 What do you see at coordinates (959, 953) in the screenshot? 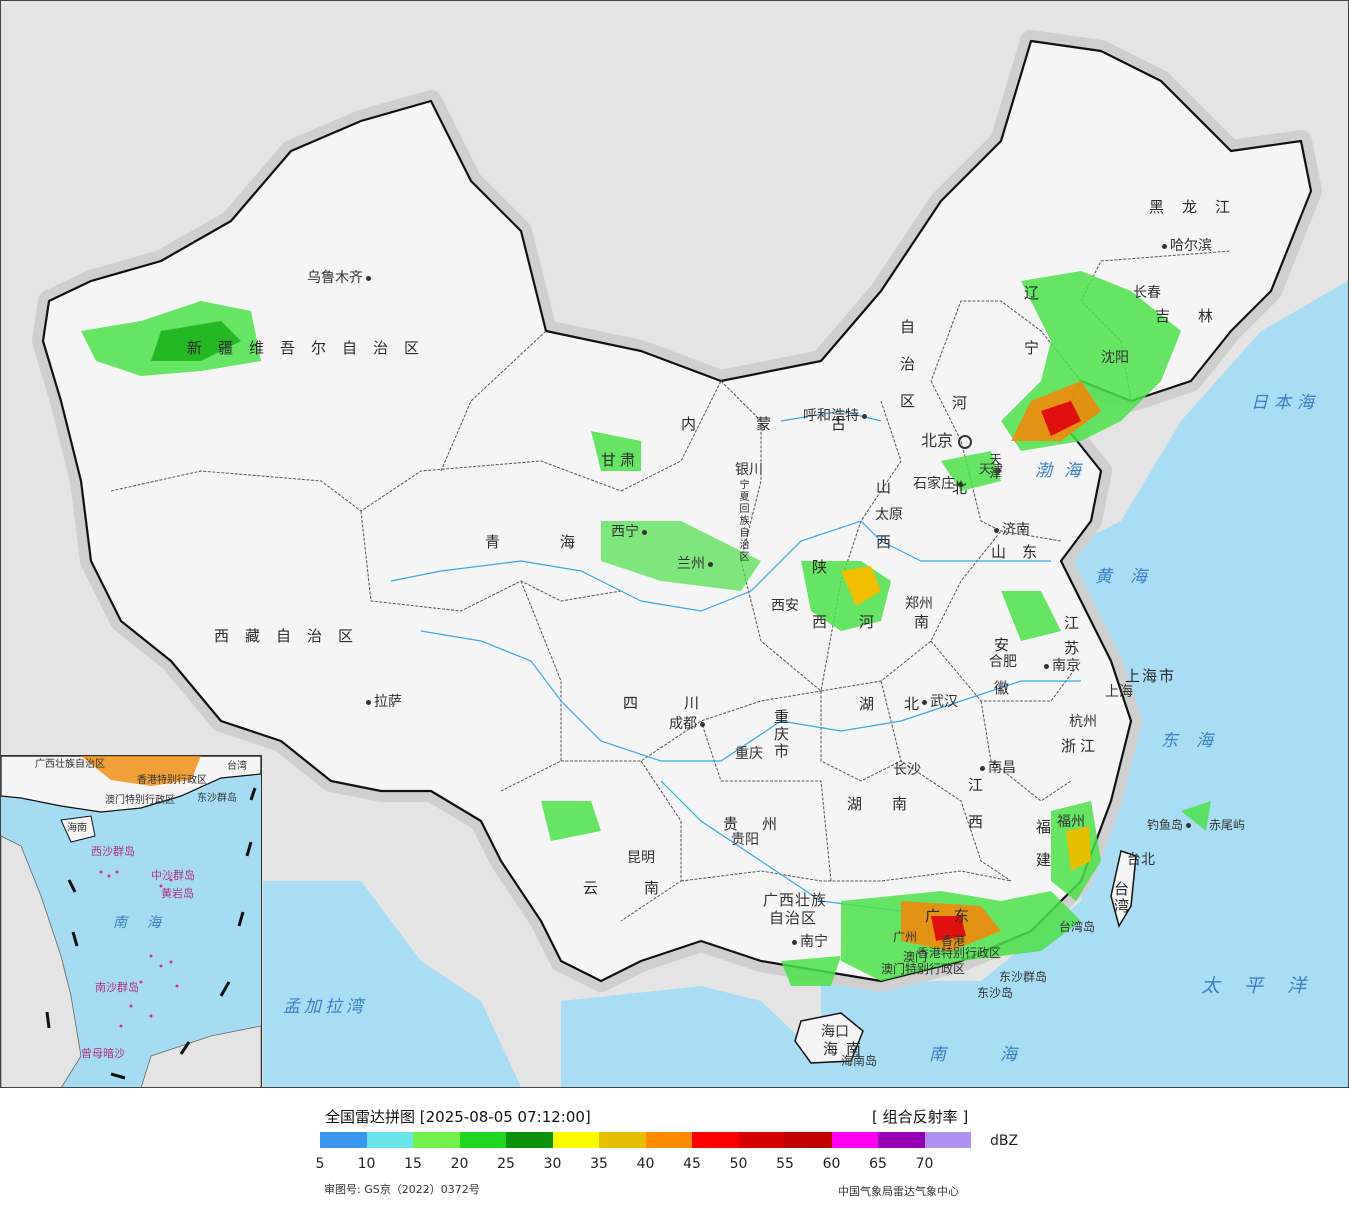
I see `label-hk: 香港特别行政区` at bounding box center [959, 953].